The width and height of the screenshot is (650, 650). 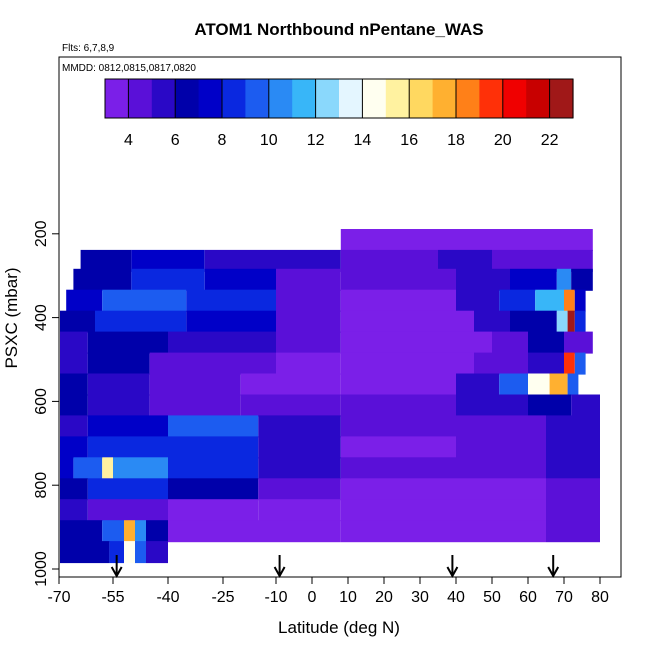 I want to click on flights-label: Flts: 6,7,8,9, so click(x=88, y=48).